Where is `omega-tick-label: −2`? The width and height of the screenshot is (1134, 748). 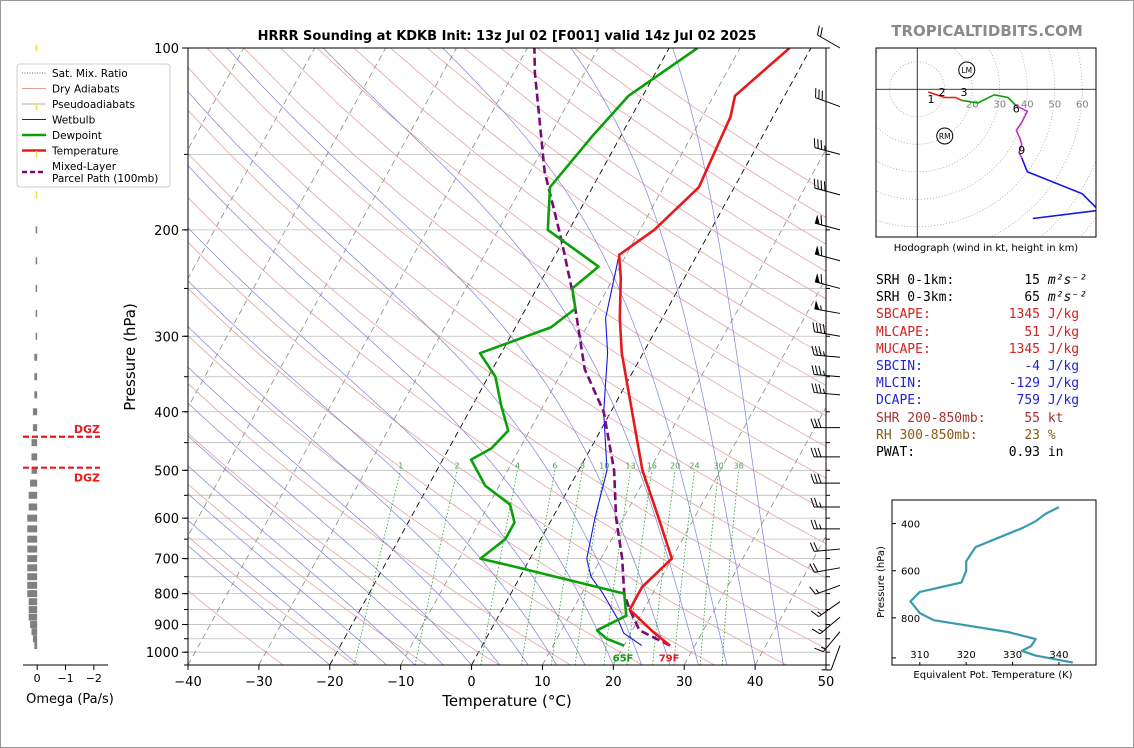 omega-tick-label: −2 is located at coordinates (94, 678).